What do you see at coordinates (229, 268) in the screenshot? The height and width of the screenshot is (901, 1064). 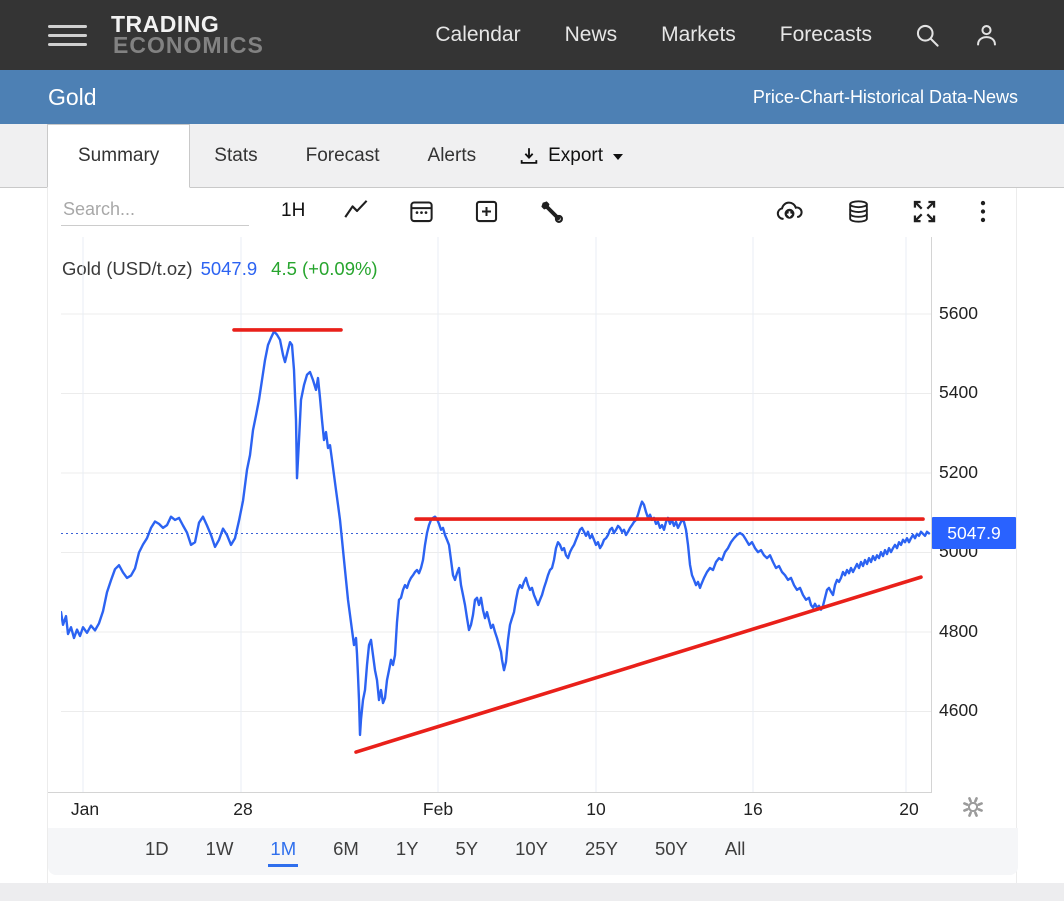 I see `legend-price: 5047.9` at bounding box center [229, 268].